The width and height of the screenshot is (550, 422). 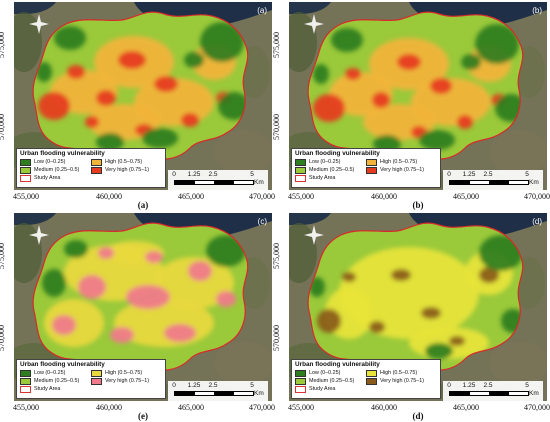 What do you see at coordinates (262, 10) in the screenshot?
I see `panel-label: (a)` at bounding box center [262, 10].